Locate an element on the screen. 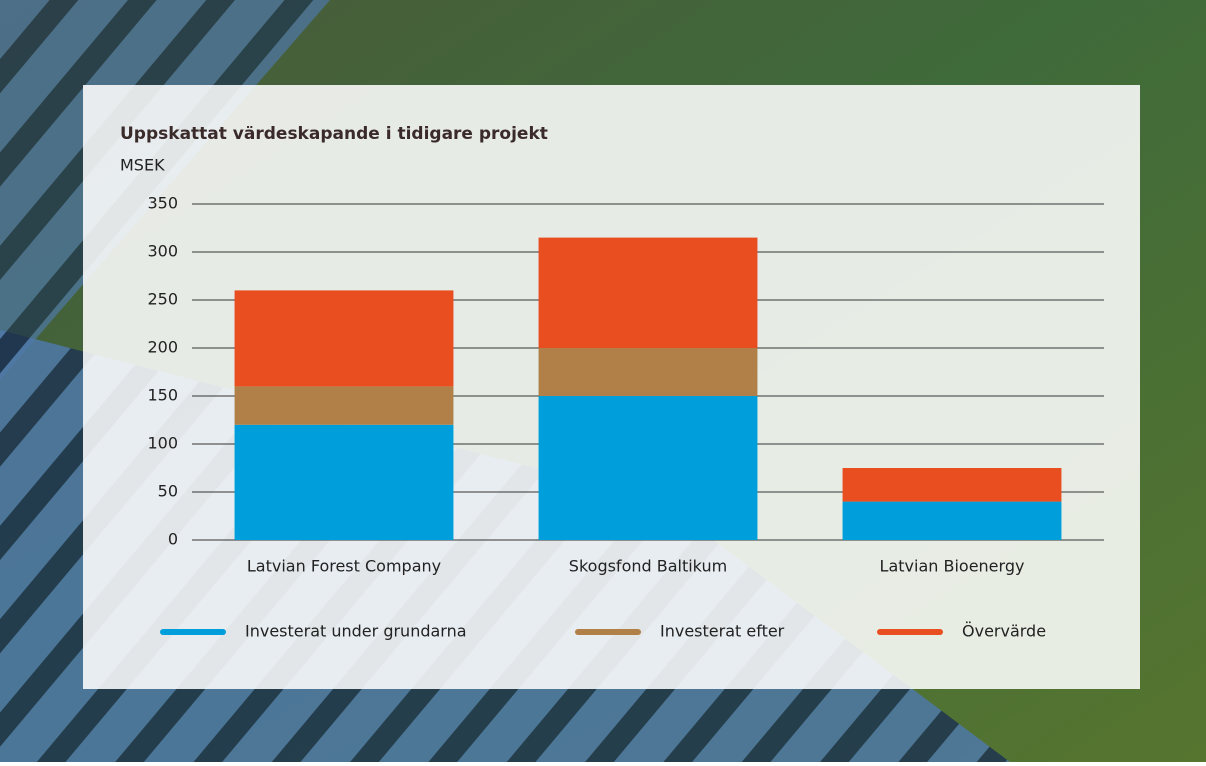 The height and width of the screenshot is (766, 1206). legend-label: Investerat efter is located at coordinates (722, 631).